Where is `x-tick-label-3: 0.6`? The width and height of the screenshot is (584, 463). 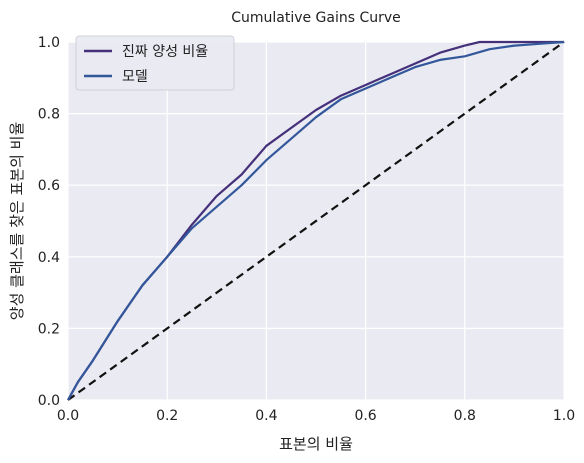 x-tick-label-3: 0.6 is located at coordinates (365, 416).